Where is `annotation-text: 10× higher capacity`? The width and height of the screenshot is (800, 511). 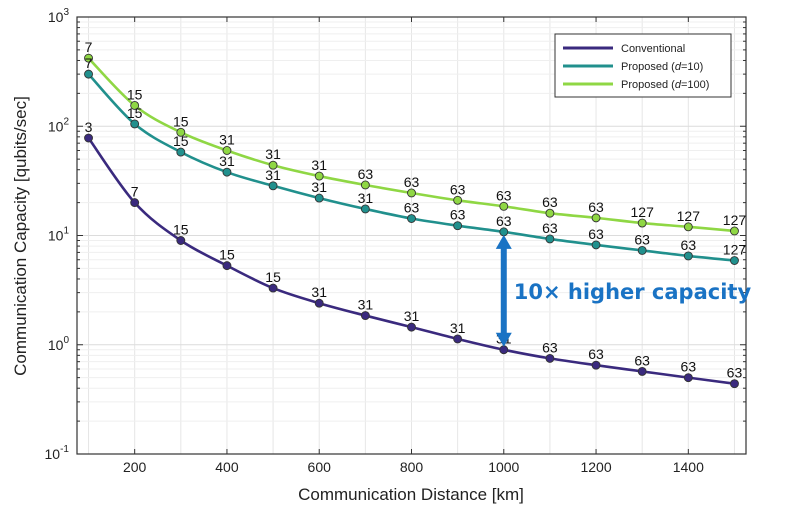
annotation-text: 10× higher capacity is located at coordinates (633, 292).